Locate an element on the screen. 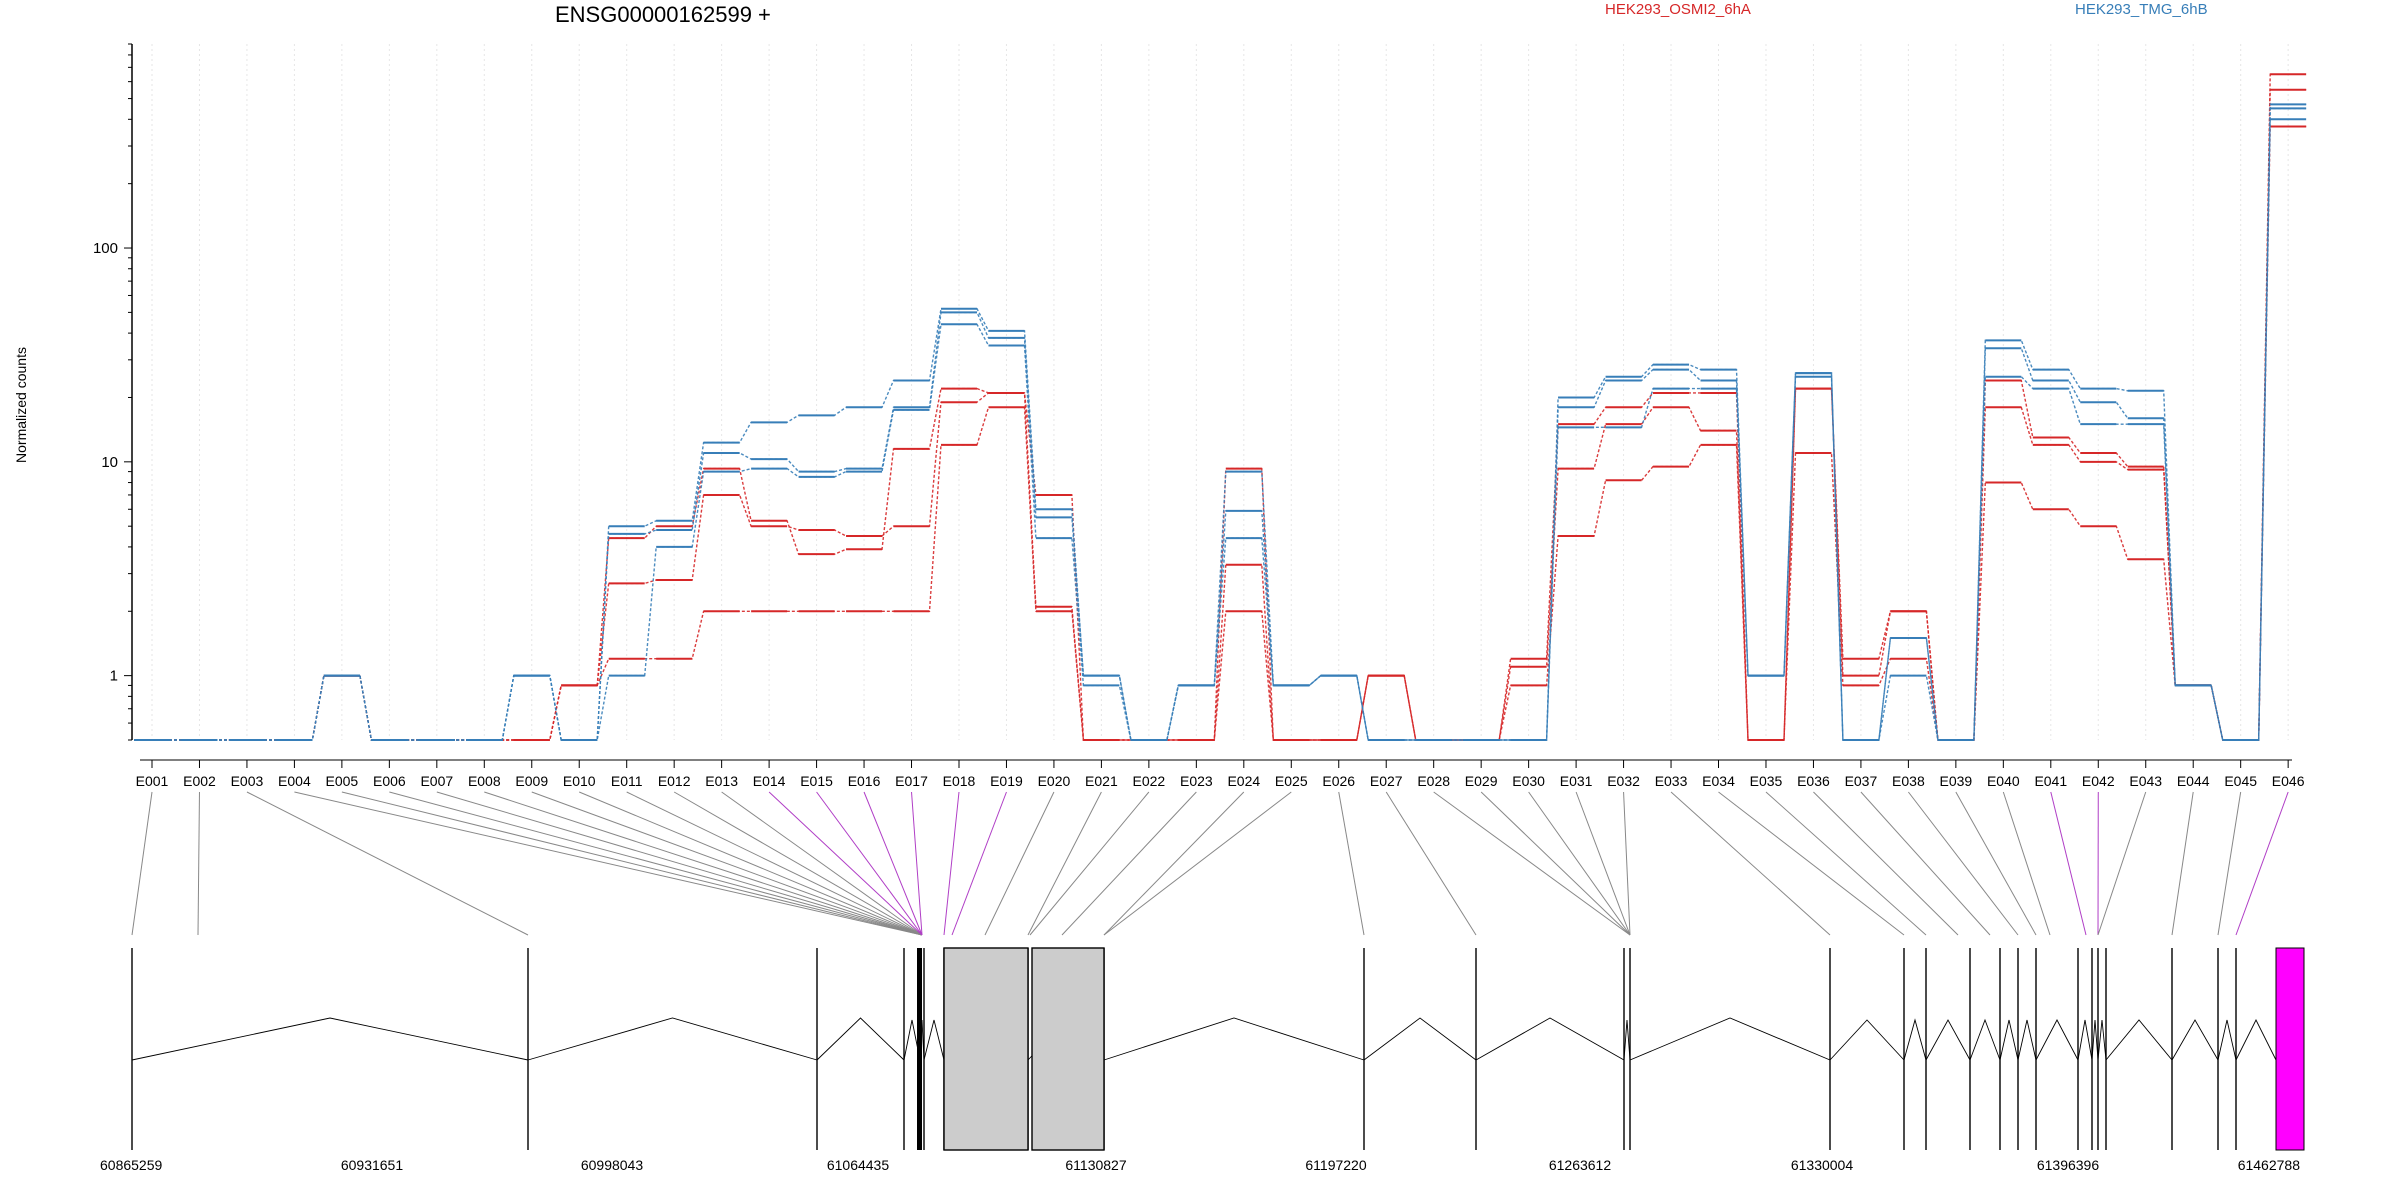 The height and width of the screenshot is (1200, 2400). x-tick-label-e036: E036 is located at coordinates (1813, 781).